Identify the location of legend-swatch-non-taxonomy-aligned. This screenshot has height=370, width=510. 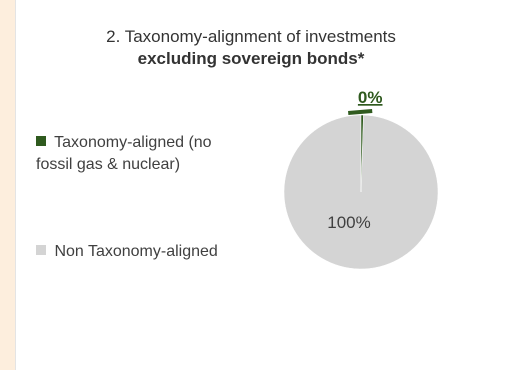
(41, 250).